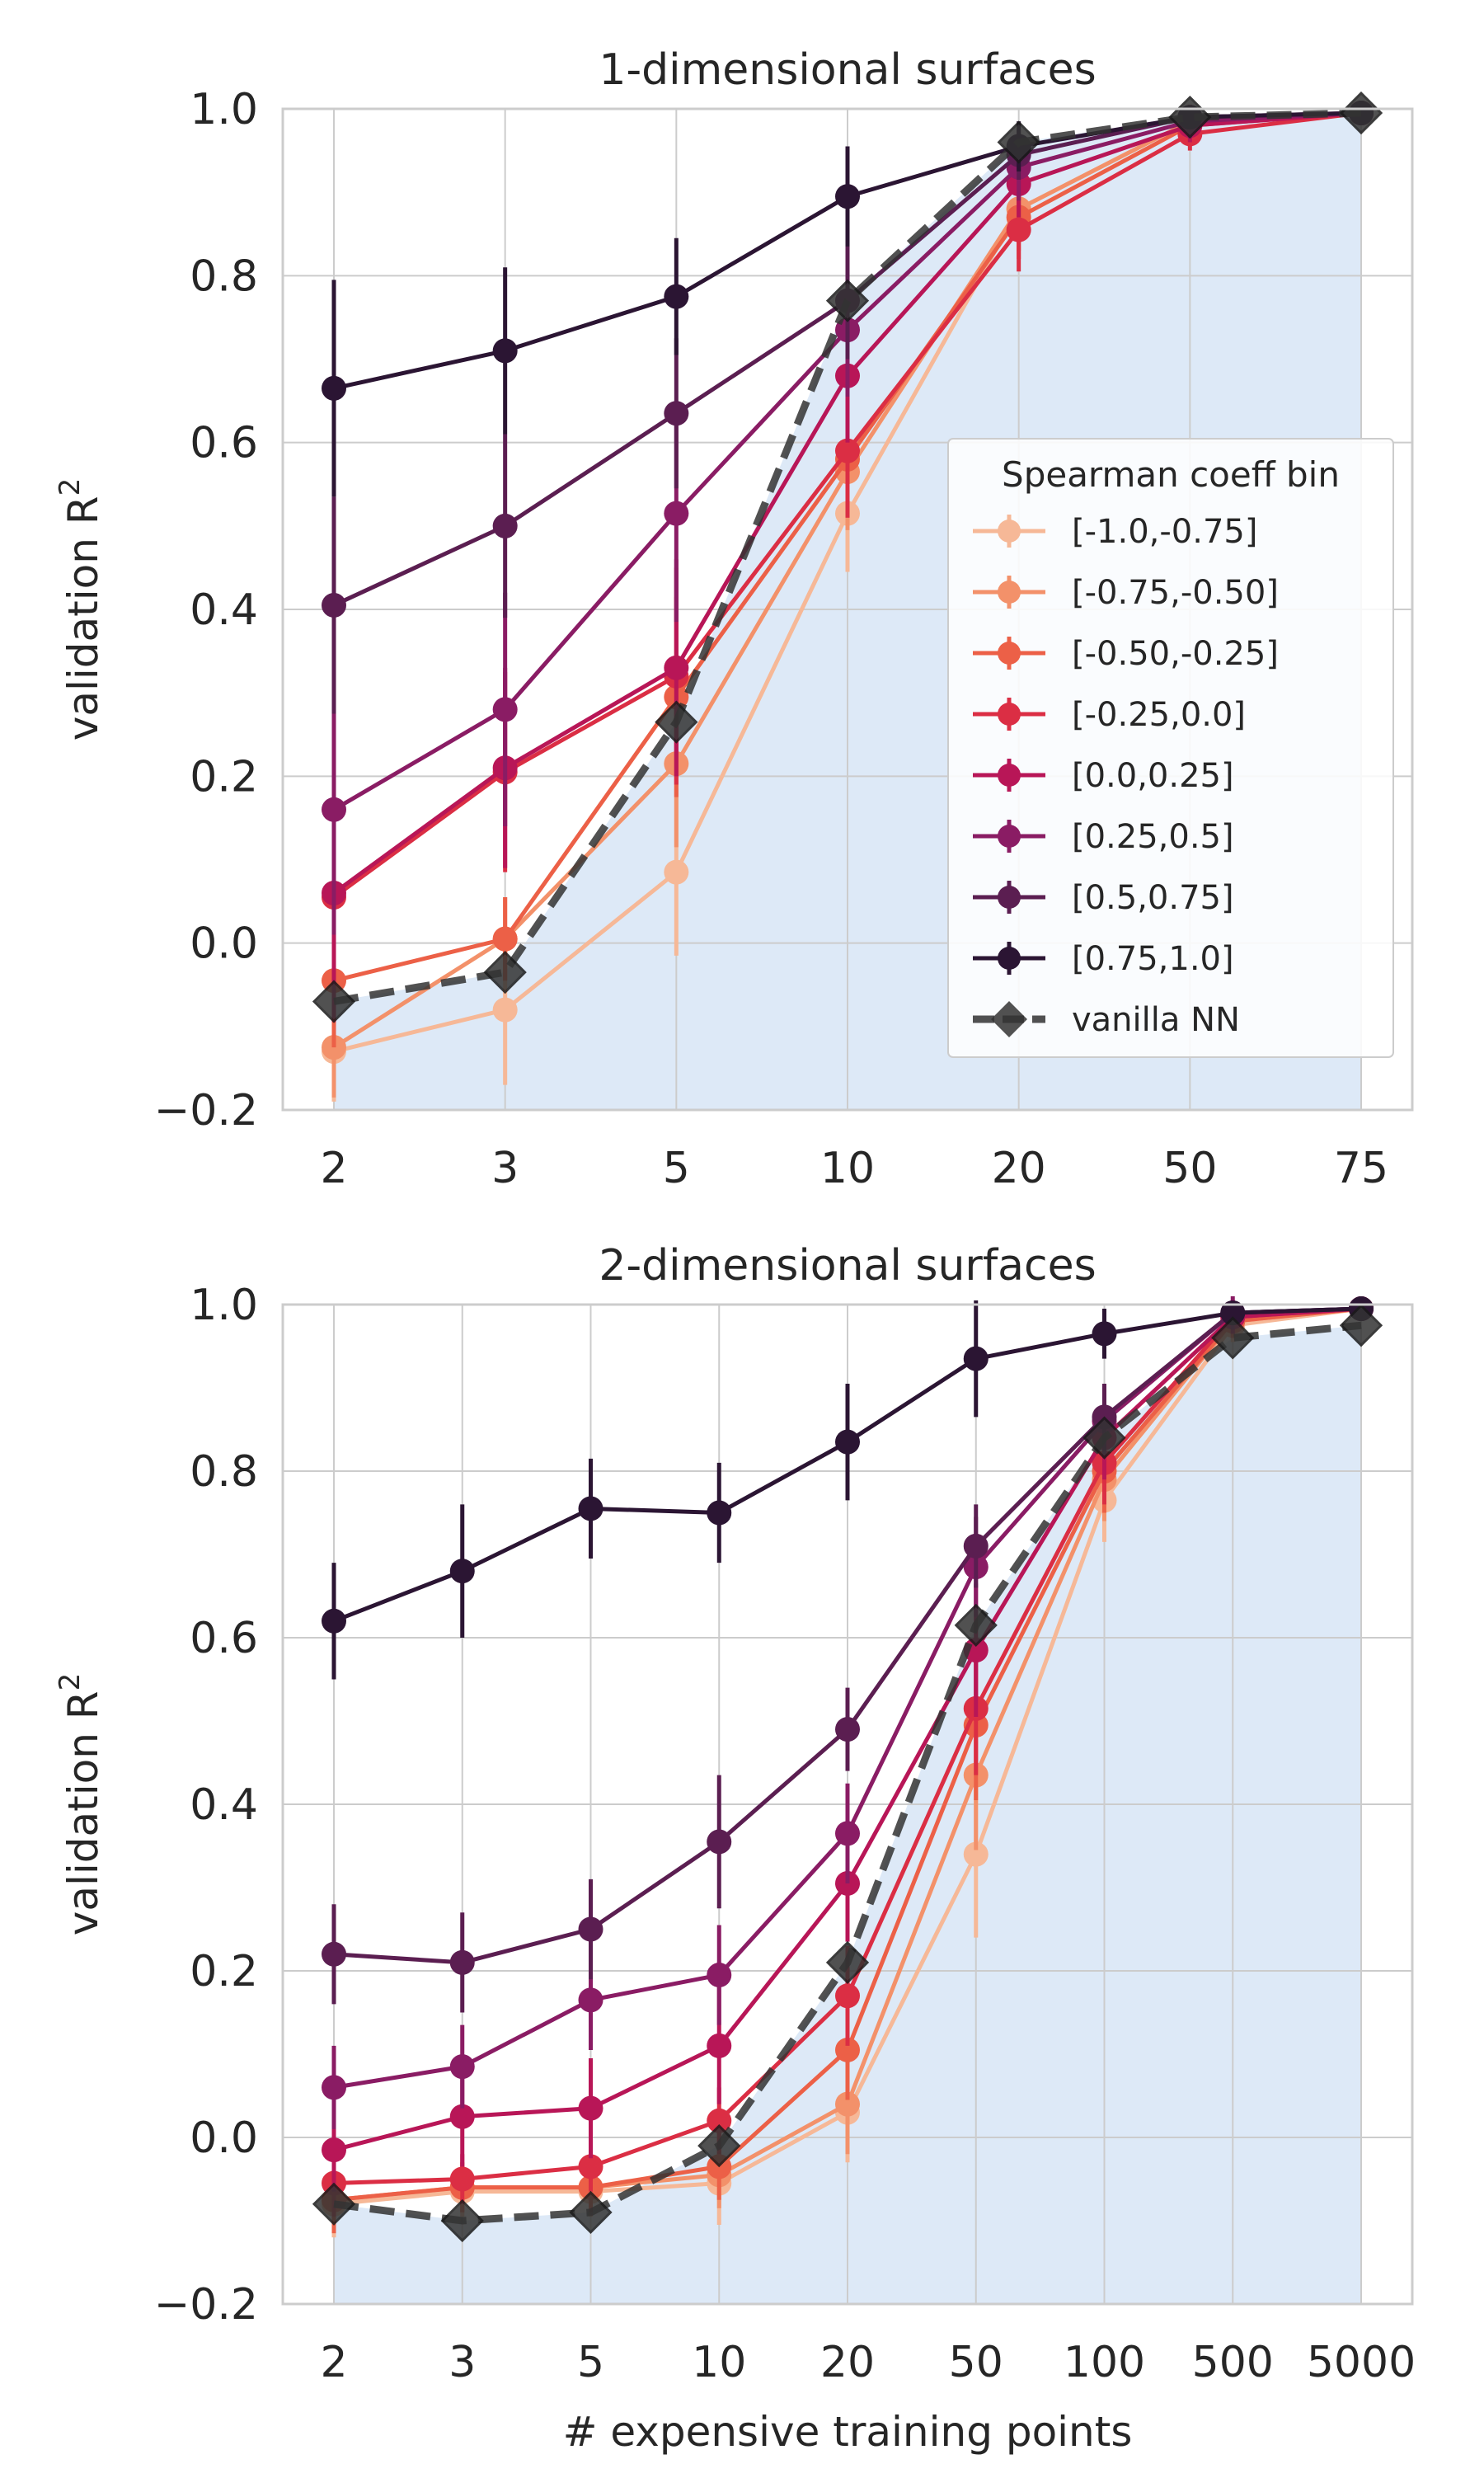 This screenshot has width=1484, height=2478. What do you see at coordinates (224, 944) in the screenshot?
I see `y-tick-label: 0.0` at bounding box center [224, 944].